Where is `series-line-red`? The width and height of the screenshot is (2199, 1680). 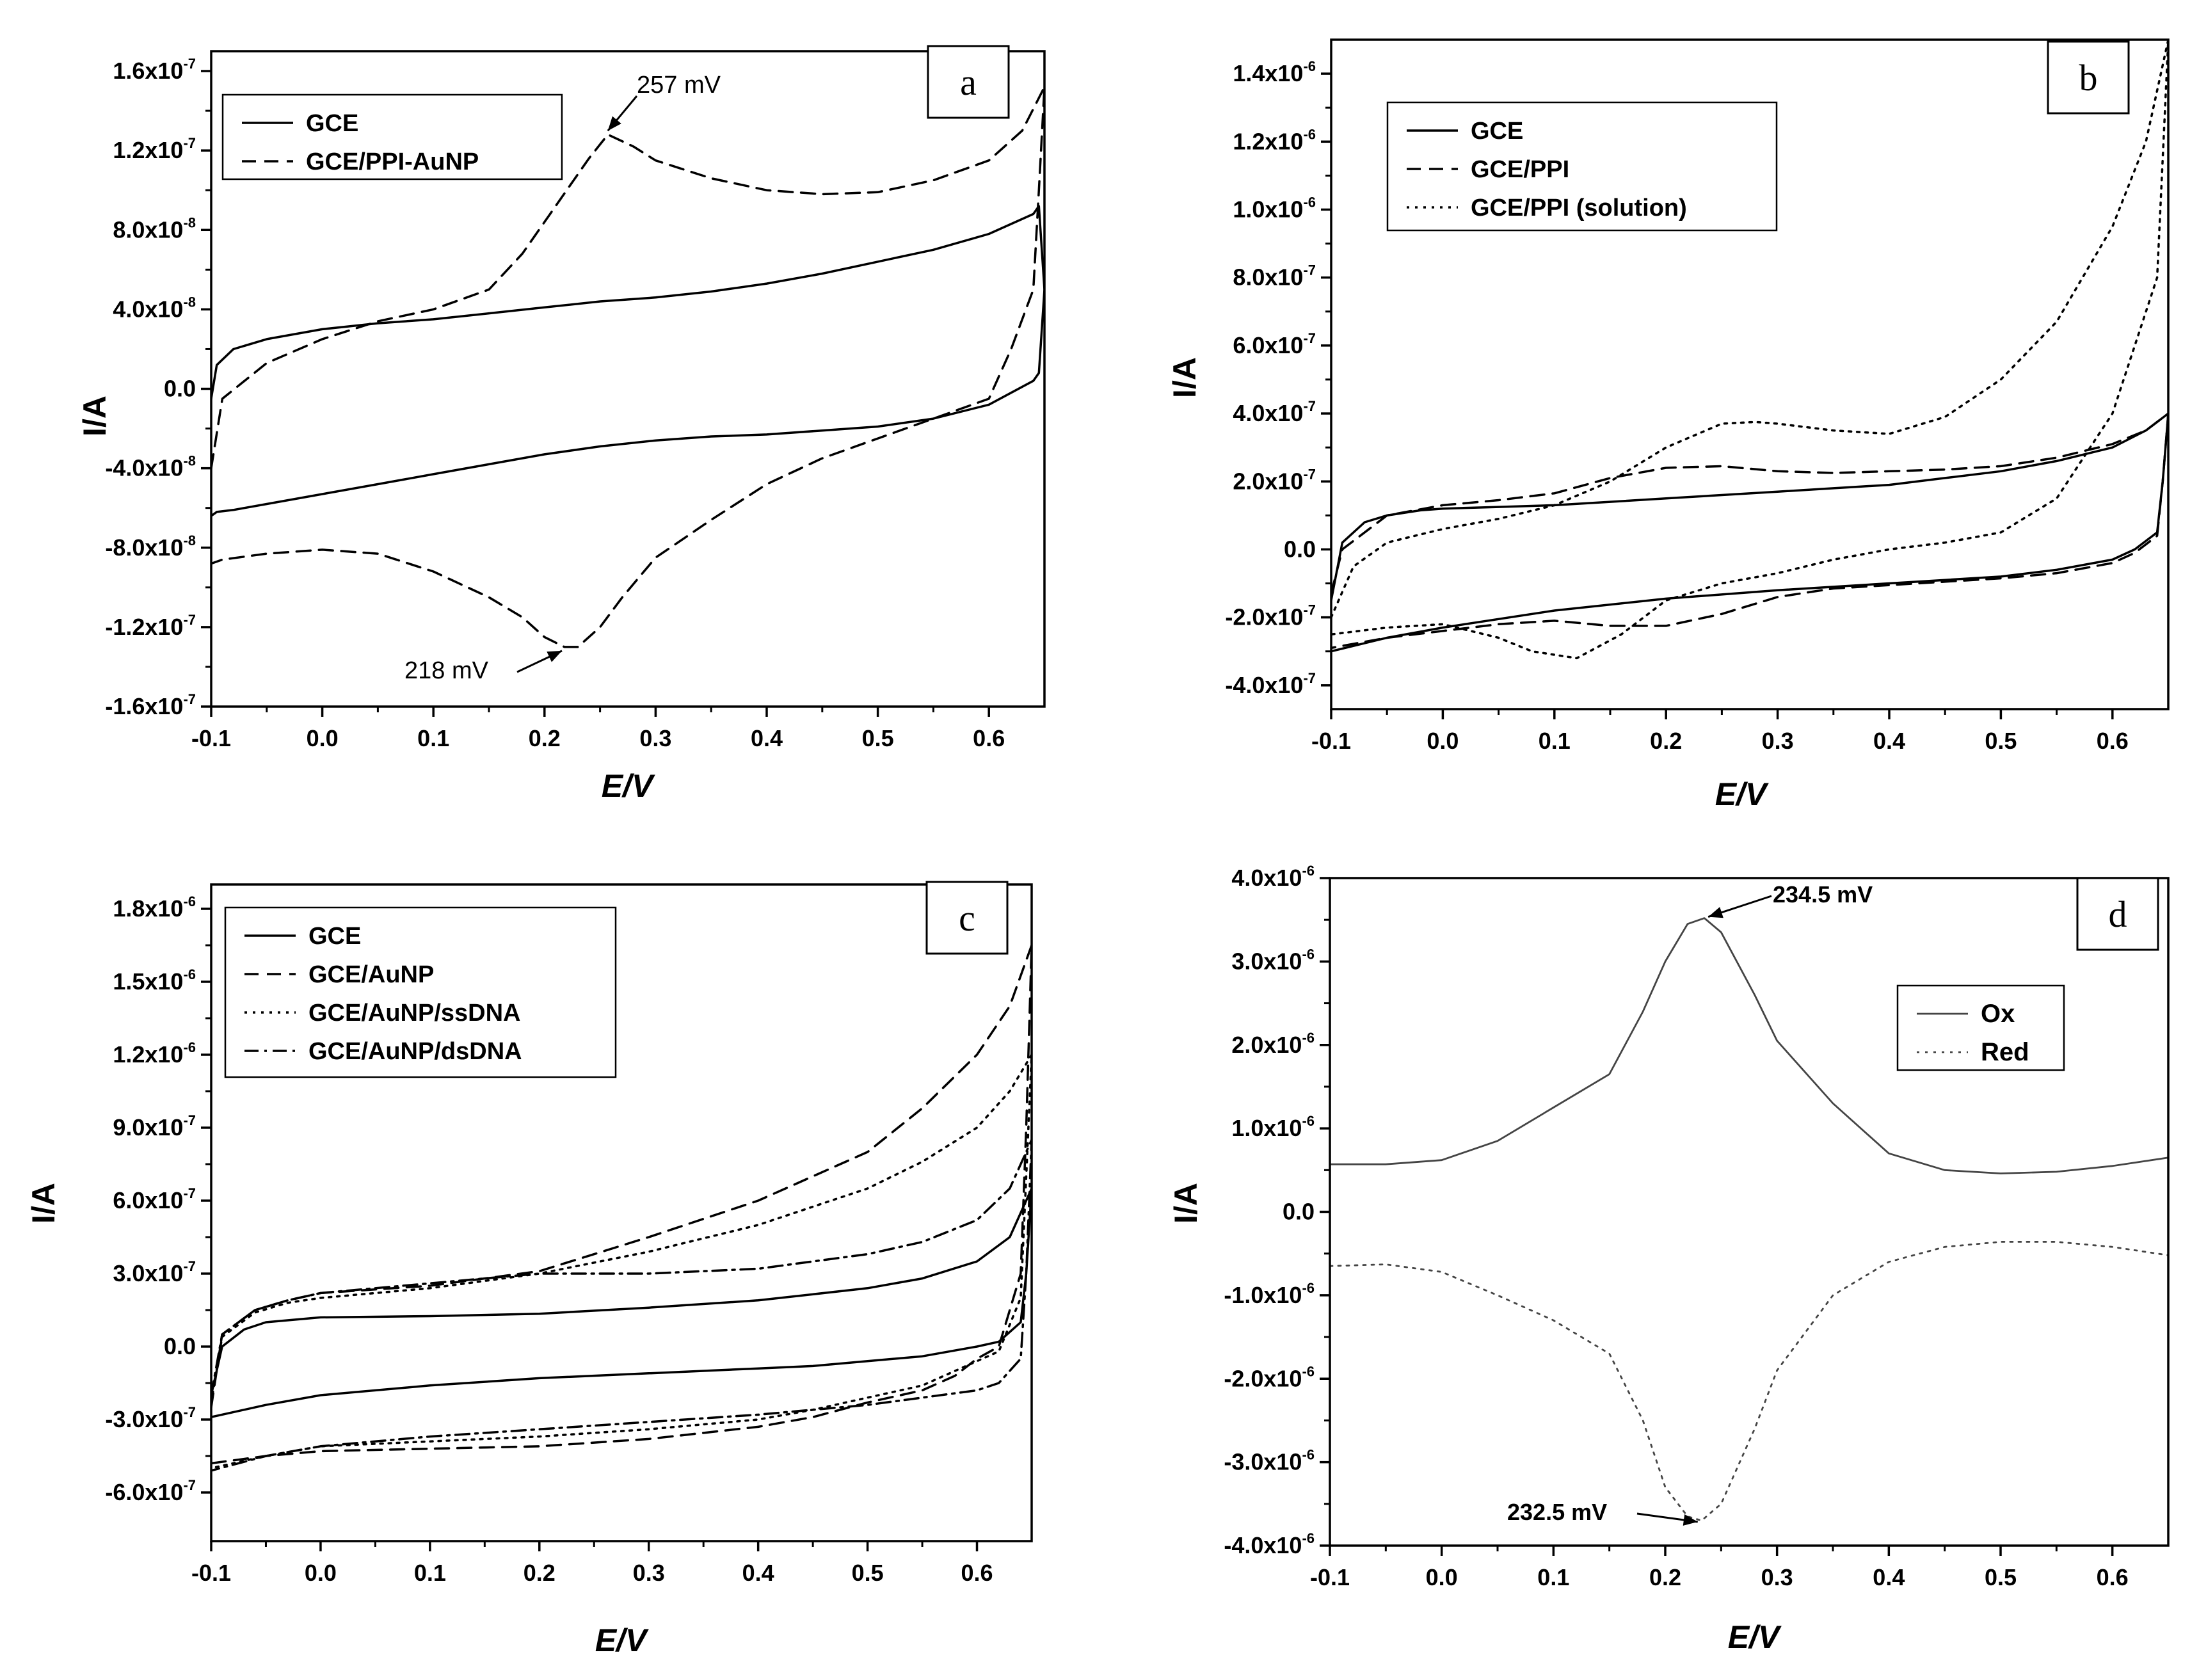 series-line-red is located at coordinates (1749, 1381).